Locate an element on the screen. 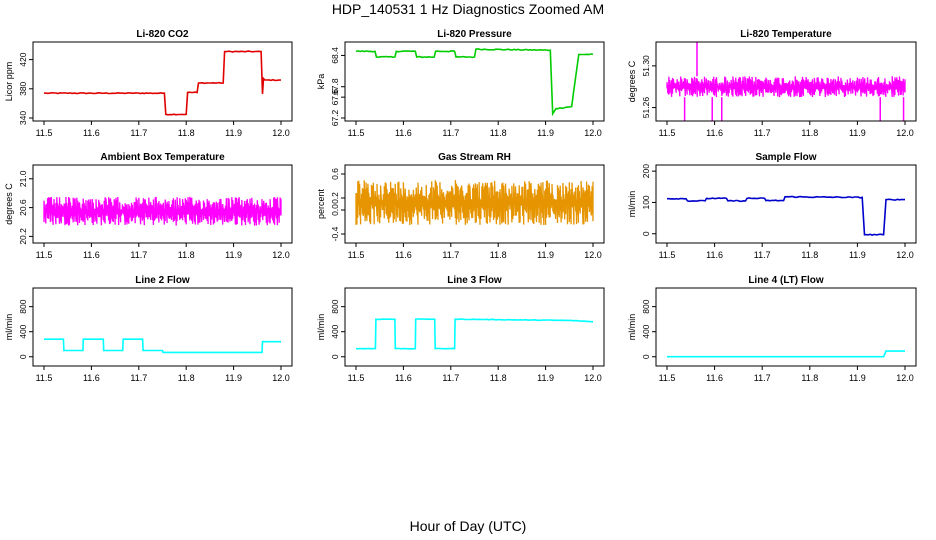 This screenshot has height=540, width=936. y-tick-label: 67.8 is located at coordinates (335, 86).